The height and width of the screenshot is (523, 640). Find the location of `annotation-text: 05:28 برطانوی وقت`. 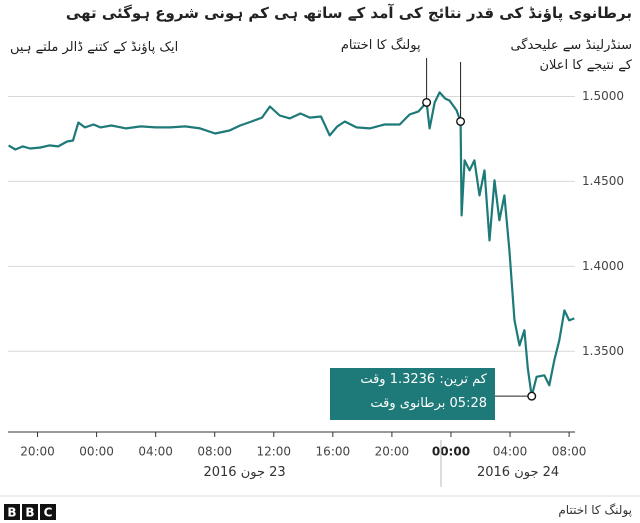

annotation-text: 05:28 برطانوی وقت is located at coordinates (428, 403).